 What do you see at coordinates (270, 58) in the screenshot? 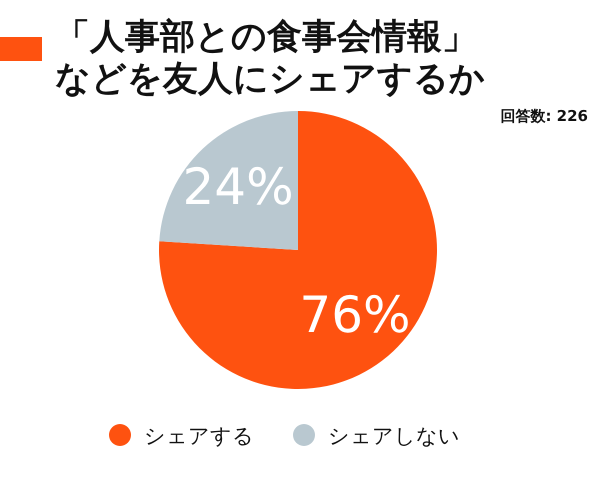
I see `title: 「人事部との食事会情報」などを友人にシェアするか` at bounding box center [270, 58].